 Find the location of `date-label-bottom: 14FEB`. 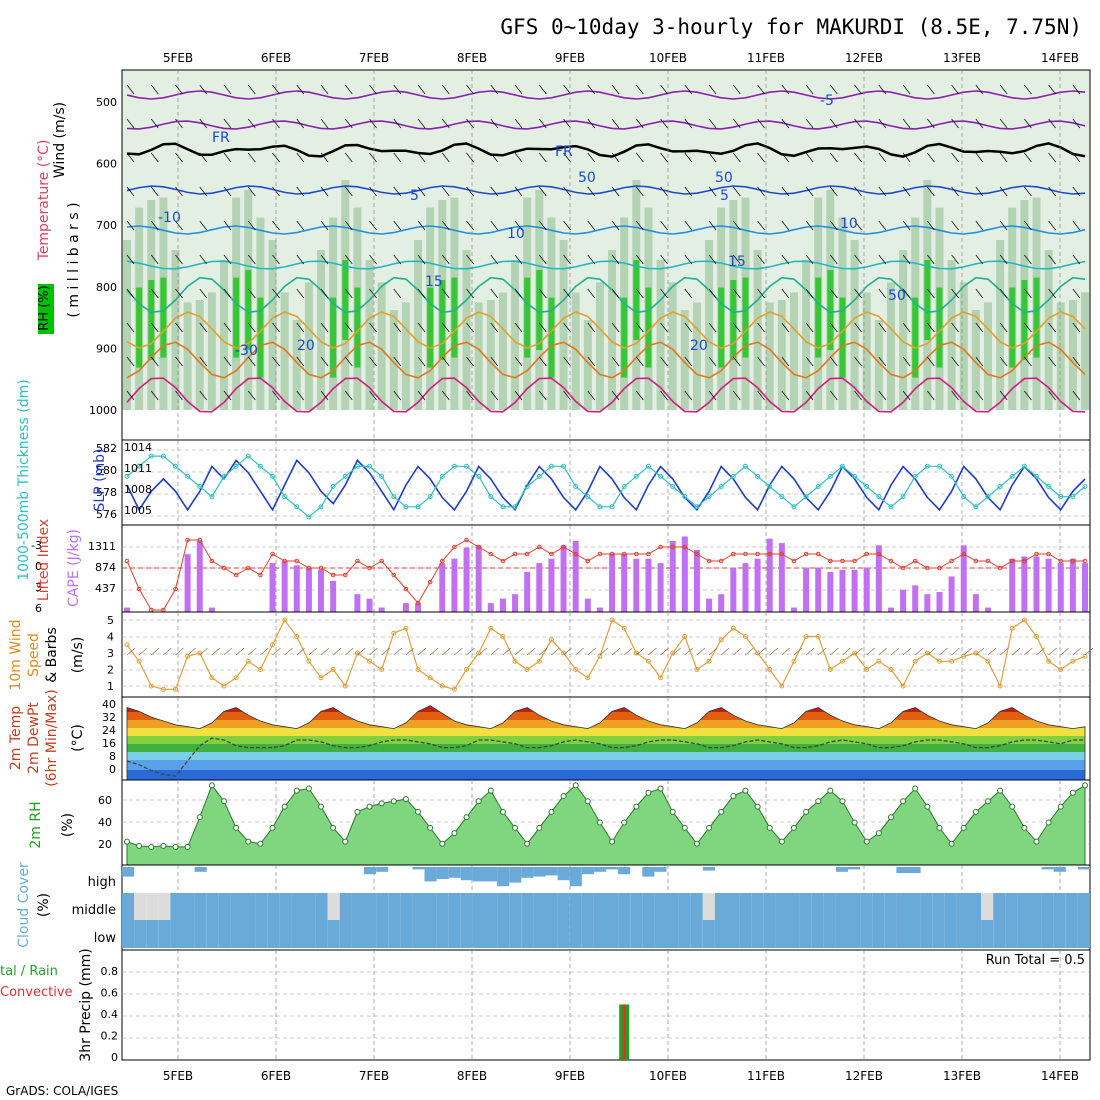

date-label-bottom: 14FEB is located at coordinates (1060, 1076).